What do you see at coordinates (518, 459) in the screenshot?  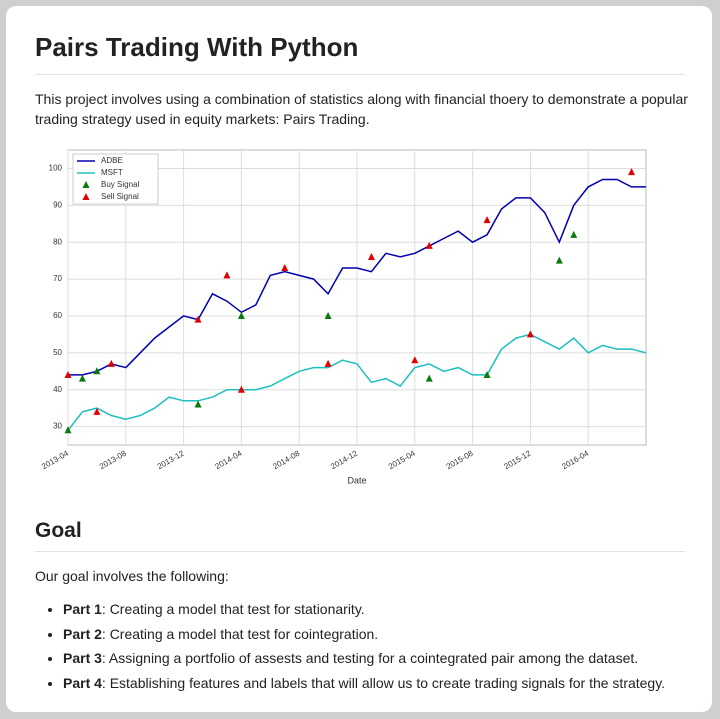 I see `x-tick-label: 2015-12` at bounding box center [518, 459].